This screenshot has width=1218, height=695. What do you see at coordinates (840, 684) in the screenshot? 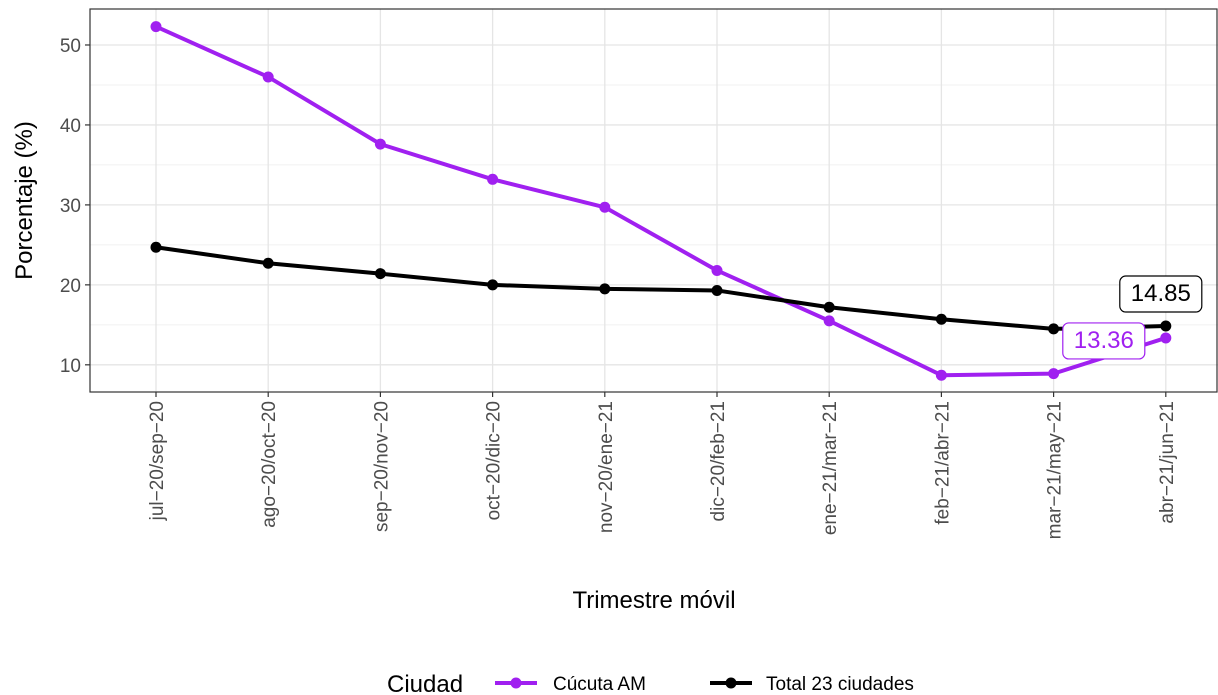
I see `legend-label: Total 23 ciudades` at bounding box center [840, 684].